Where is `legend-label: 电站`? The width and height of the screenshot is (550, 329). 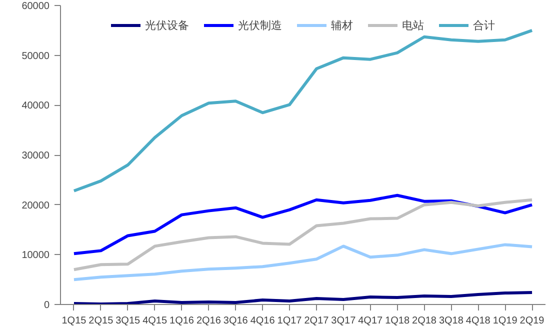
legend-label: 电站 is located at coordinates (413, 25).